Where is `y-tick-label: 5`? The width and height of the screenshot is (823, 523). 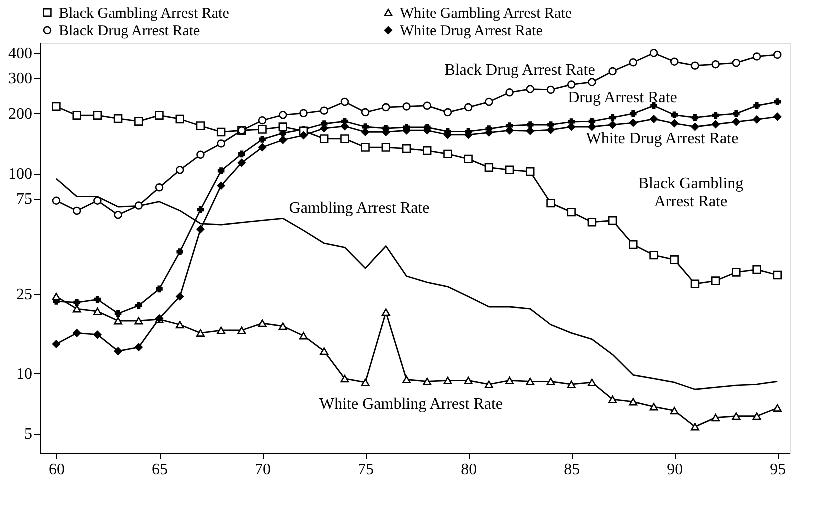 y-tick-label: 5 is located at coordinates (28, 435).